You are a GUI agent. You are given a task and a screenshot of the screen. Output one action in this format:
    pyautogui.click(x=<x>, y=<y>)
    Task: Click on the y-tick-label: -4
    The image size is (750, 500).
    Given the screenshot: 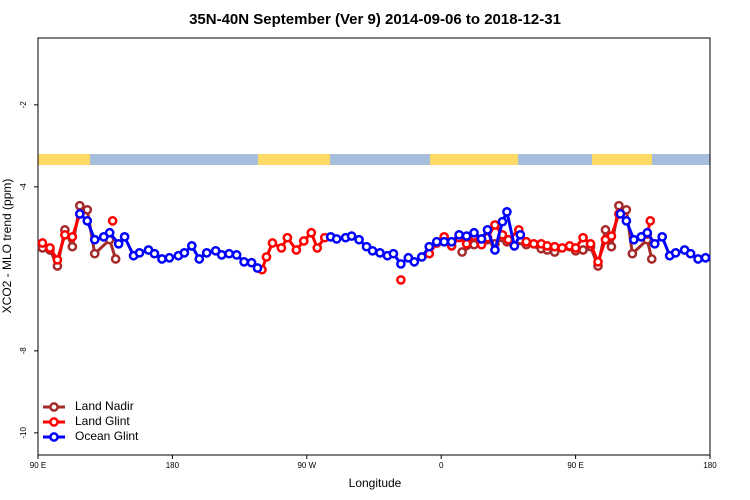 What is the action you would take?
    pyautogui.click(x=23, y=187)
    